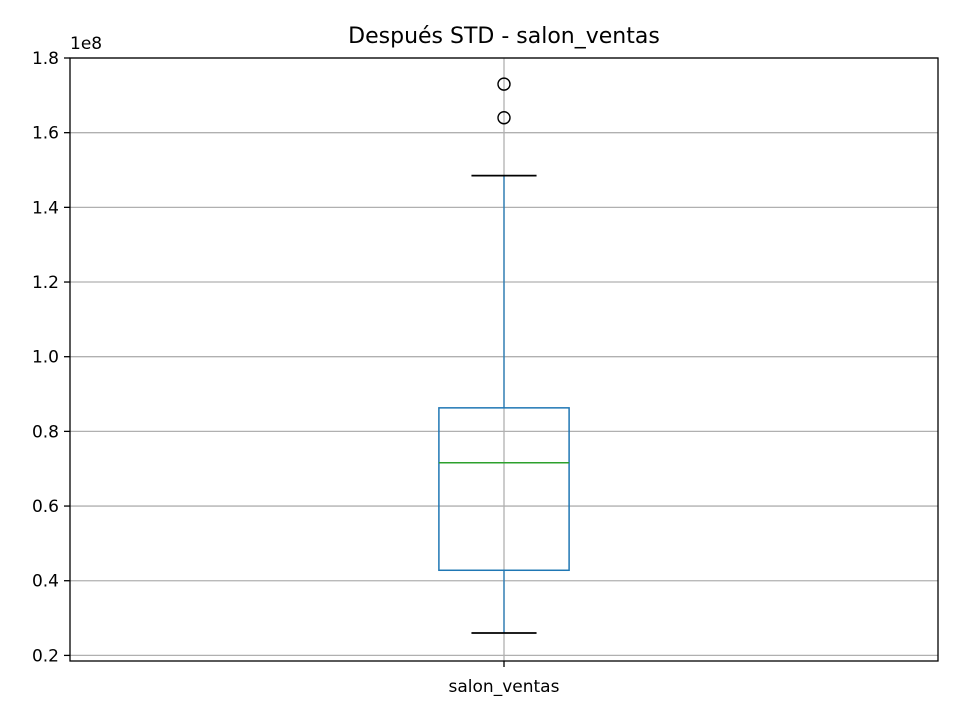 This screenshot has width=960, height=720. What do you see at coordinates (45, 208) in the screenshot?
I see `y-tick-label: 1.4` at bounding box center [45, 208].